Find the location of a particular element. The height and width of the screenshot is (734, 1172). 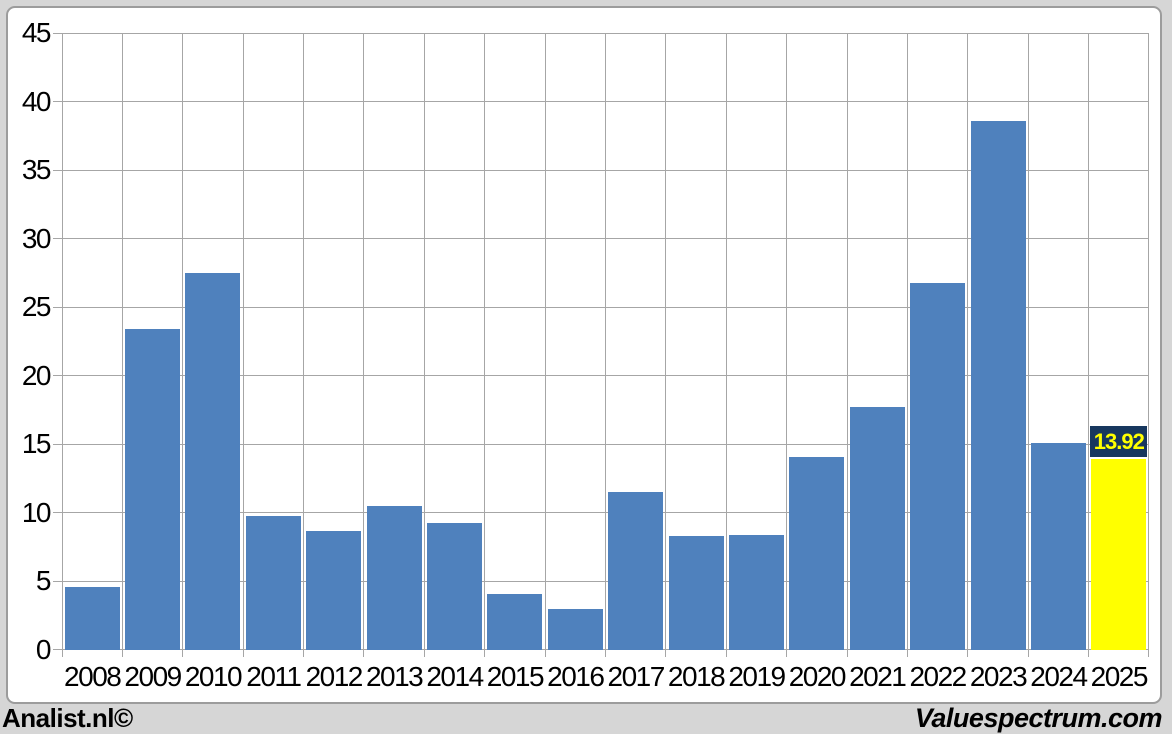

x-axis-label-2020: 2020 is located at coordinates (817, 676).